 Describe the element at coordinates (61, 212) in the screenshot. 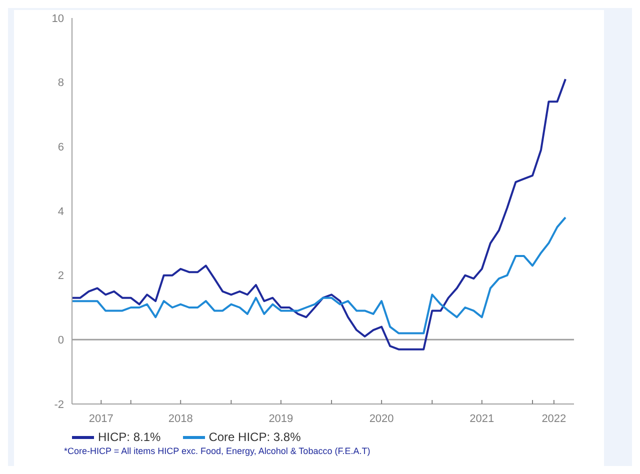

I see `y-tick-label: 4` at that location.